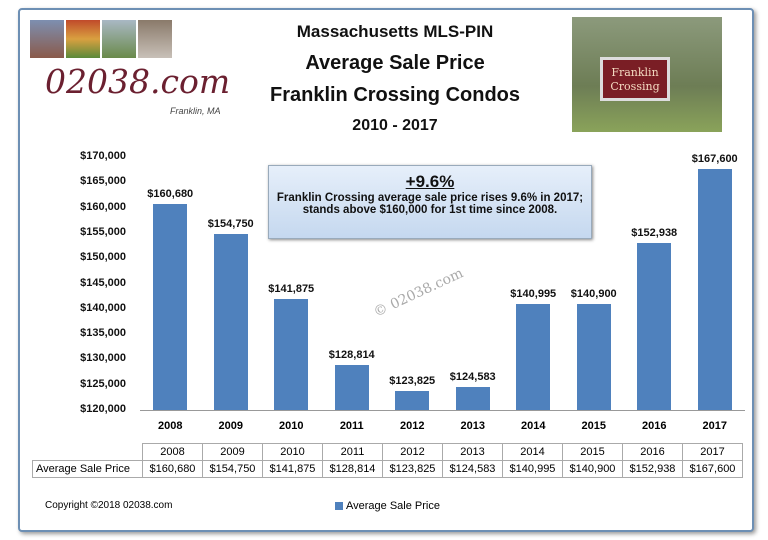 This screenshot has height=540, width=768. What do you see at coordinates (412, 426) in the screenshot?
I see `x-tick-label: 2012` at bounding box center [412, 426].